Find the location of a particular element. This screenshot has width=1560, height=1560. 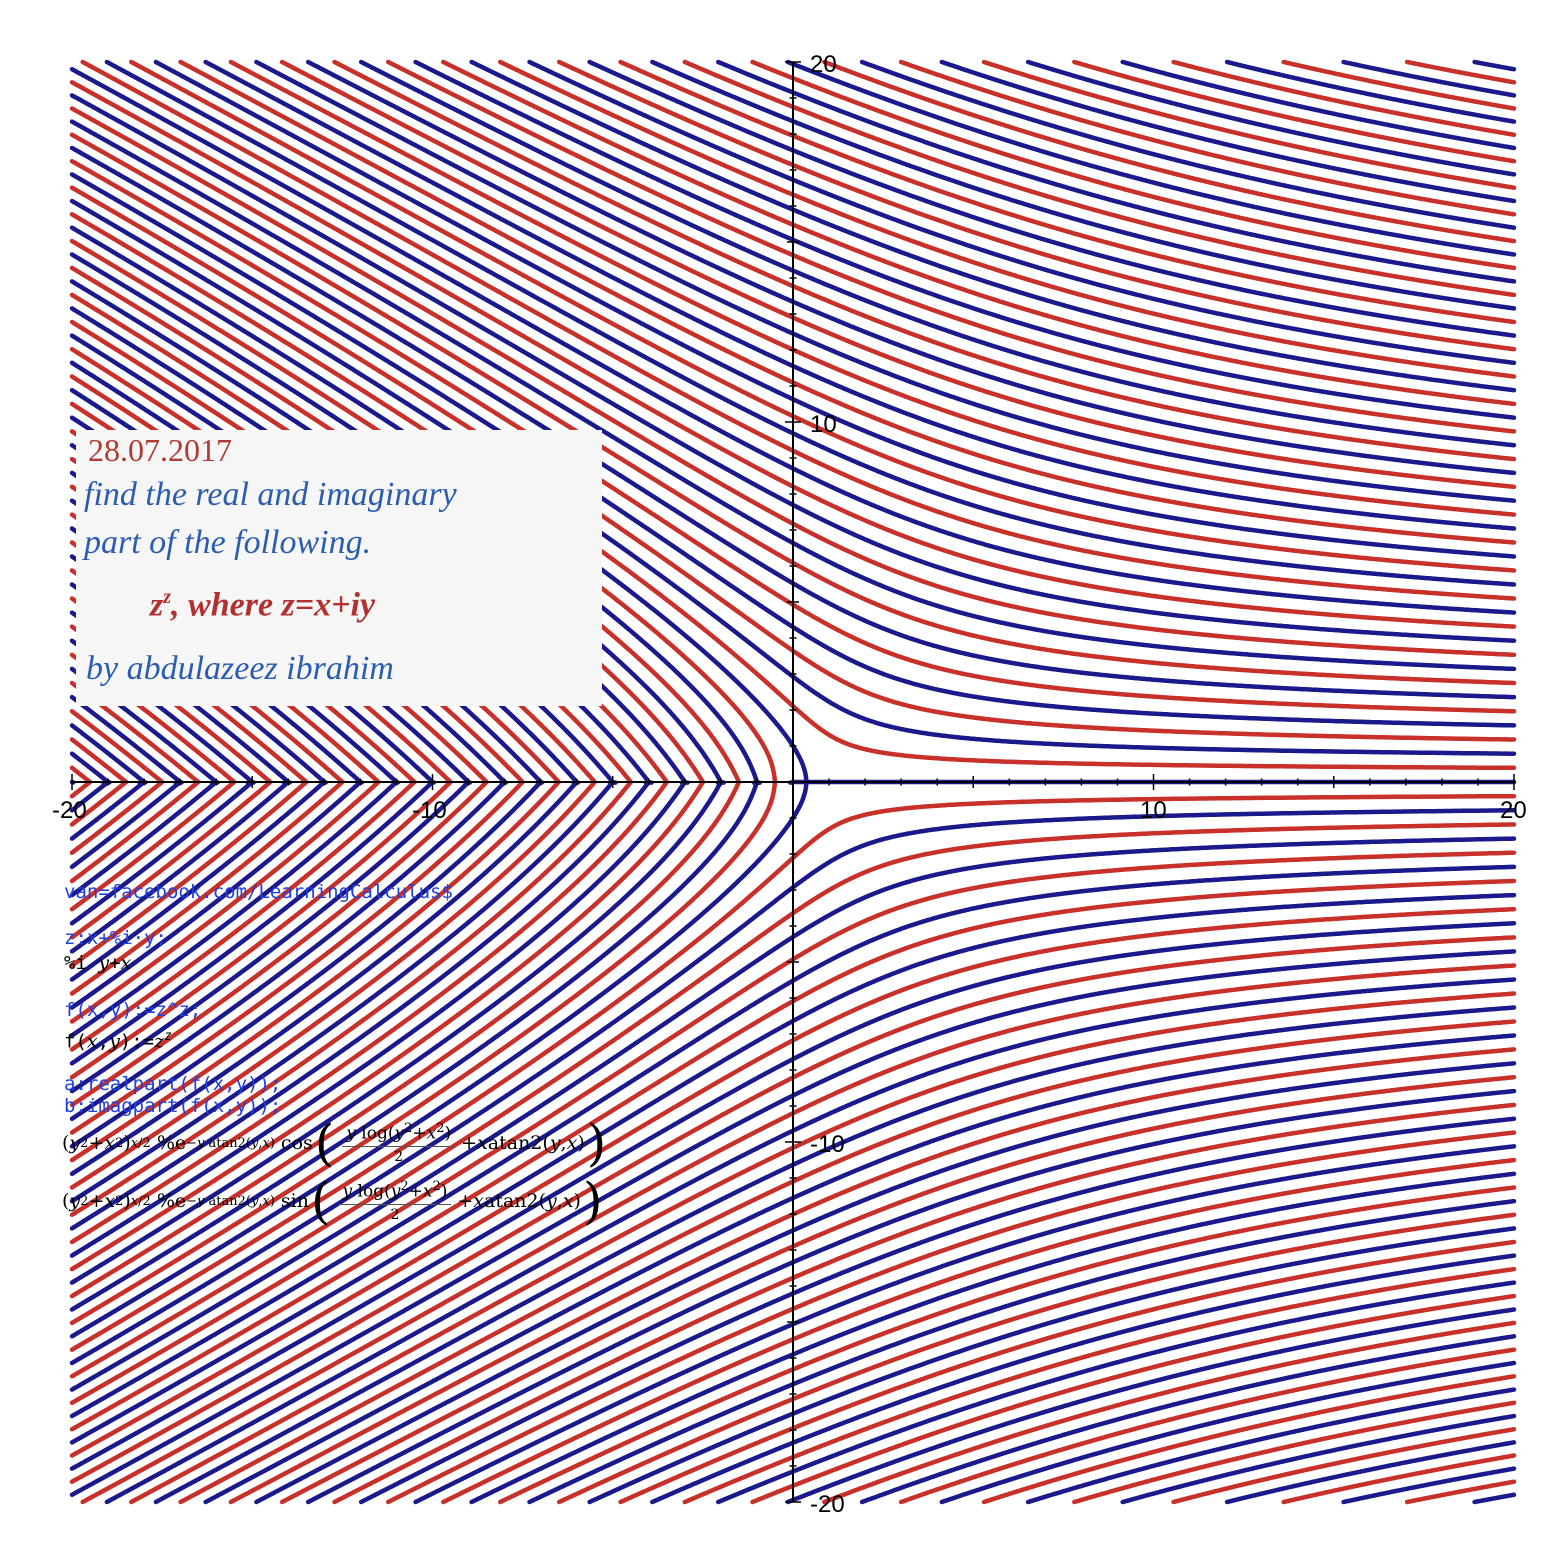

expr-rest: , where z=x+iy is located at coordinates (273, 605).